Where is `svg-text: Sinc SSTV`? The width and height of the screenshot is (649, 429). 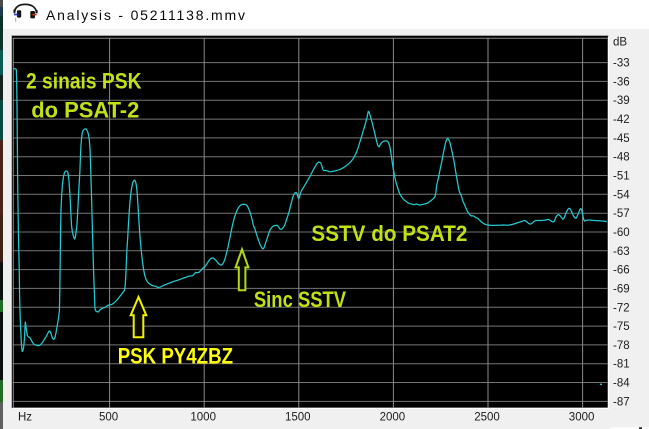 svg-text: Sinc SSTV is located at coordinates (300, 299).